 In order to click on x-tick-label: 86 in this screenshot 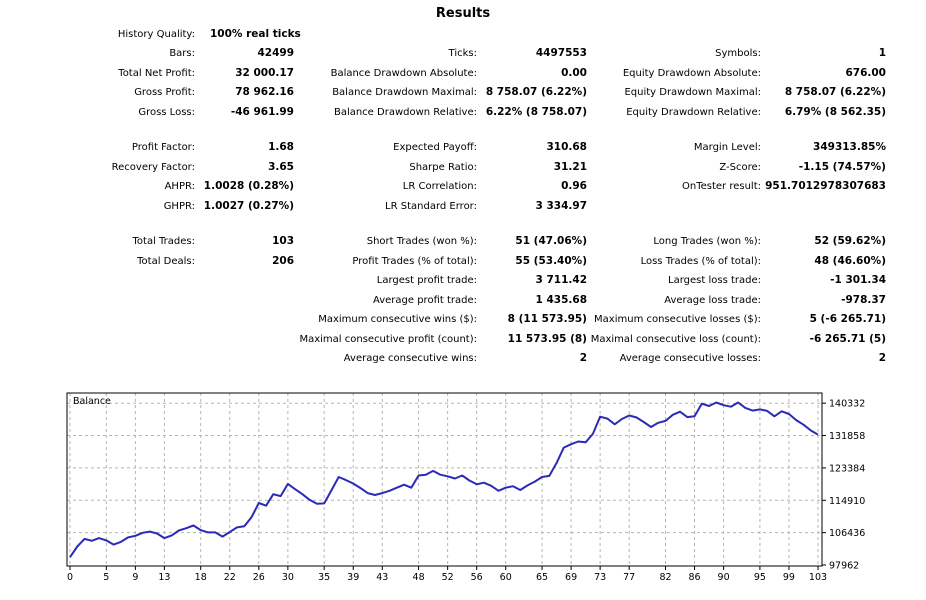, I will do `click(694, 577)`.